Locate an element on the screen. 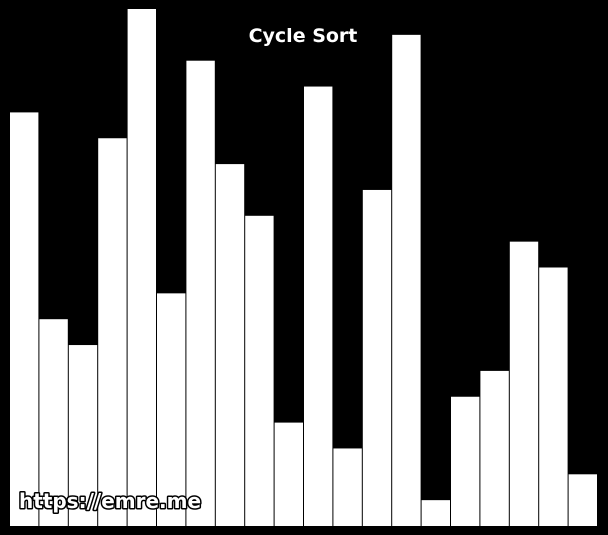  chart-title: Cycle Sort is located at coordinates (303, 36).